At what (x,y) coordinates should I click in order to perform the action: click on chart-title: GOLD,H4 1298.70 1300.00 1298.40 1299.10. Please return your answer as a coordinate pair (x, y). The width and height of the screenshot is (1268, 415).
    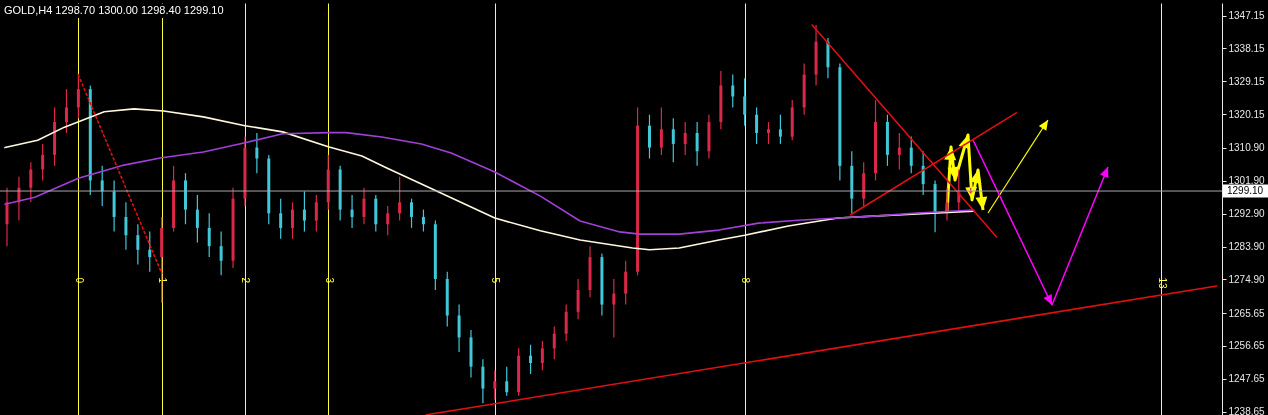
    Looking at the image, I should click on (114, 10).